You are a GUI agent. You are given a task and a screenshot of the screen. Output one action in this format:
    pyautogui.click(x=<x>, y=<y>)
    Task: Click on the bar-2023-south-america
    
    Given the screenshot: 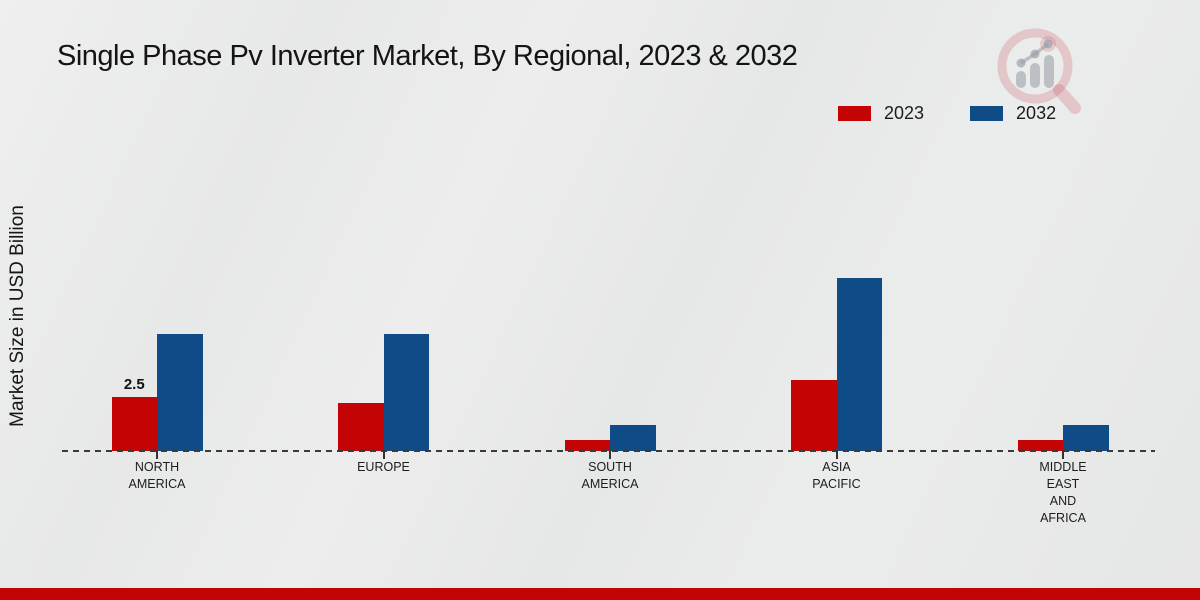 What is the action you would take?
    pyautogui.click(x=587, y=445)
    